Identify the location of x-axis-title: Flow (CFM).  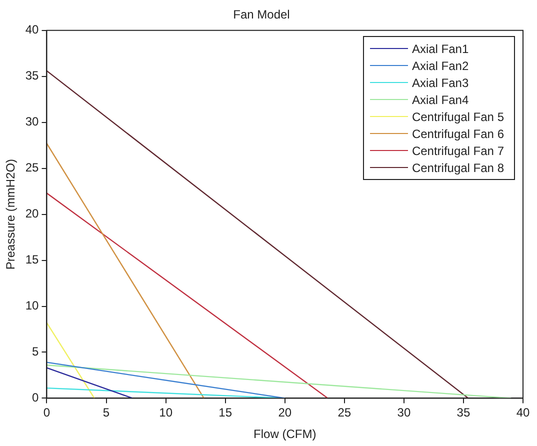
(285, 434).